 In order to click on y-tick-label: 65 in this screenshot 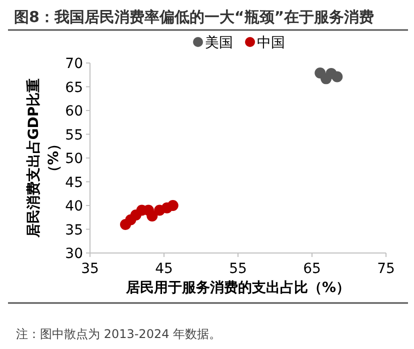, I will do `click(74, 88)`.